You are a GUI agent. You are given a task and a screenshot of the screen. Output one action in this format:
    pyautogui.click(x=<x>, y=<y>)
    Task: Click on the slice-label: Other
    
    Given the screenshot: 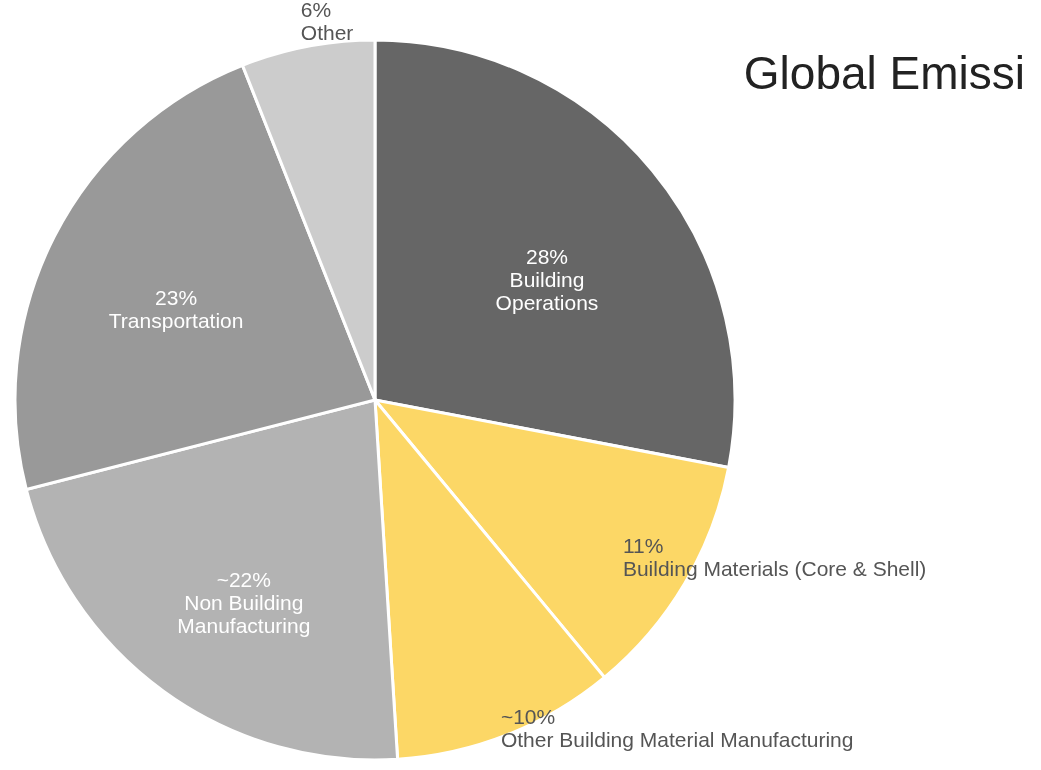 What is the action you would take?
    pyautogui.click(x=327, y=33)
    